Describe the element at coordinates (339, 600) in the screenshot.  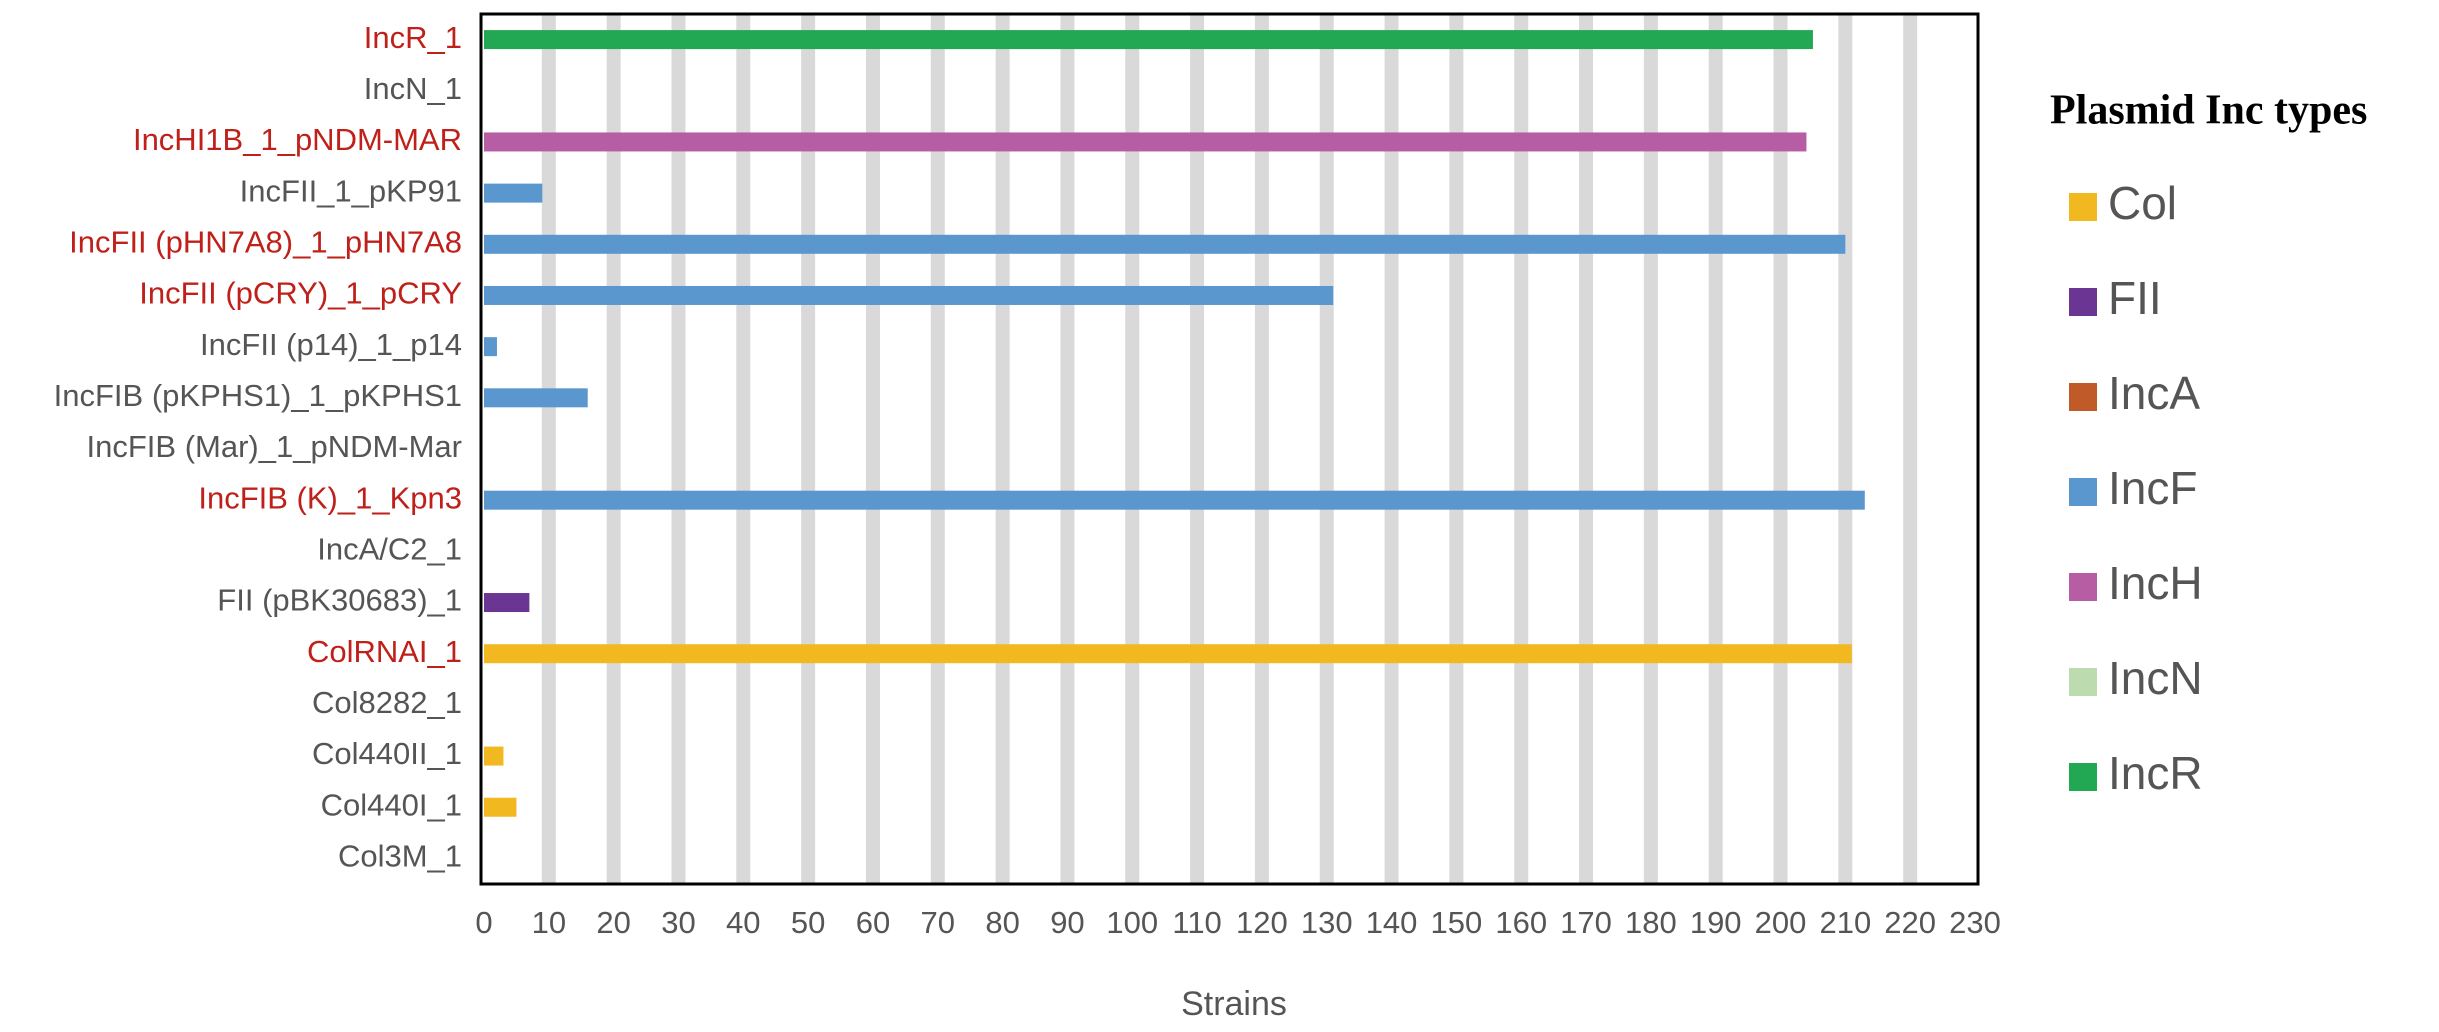
I see `y-tick-label: FII (pBK30683)_1` at that location.